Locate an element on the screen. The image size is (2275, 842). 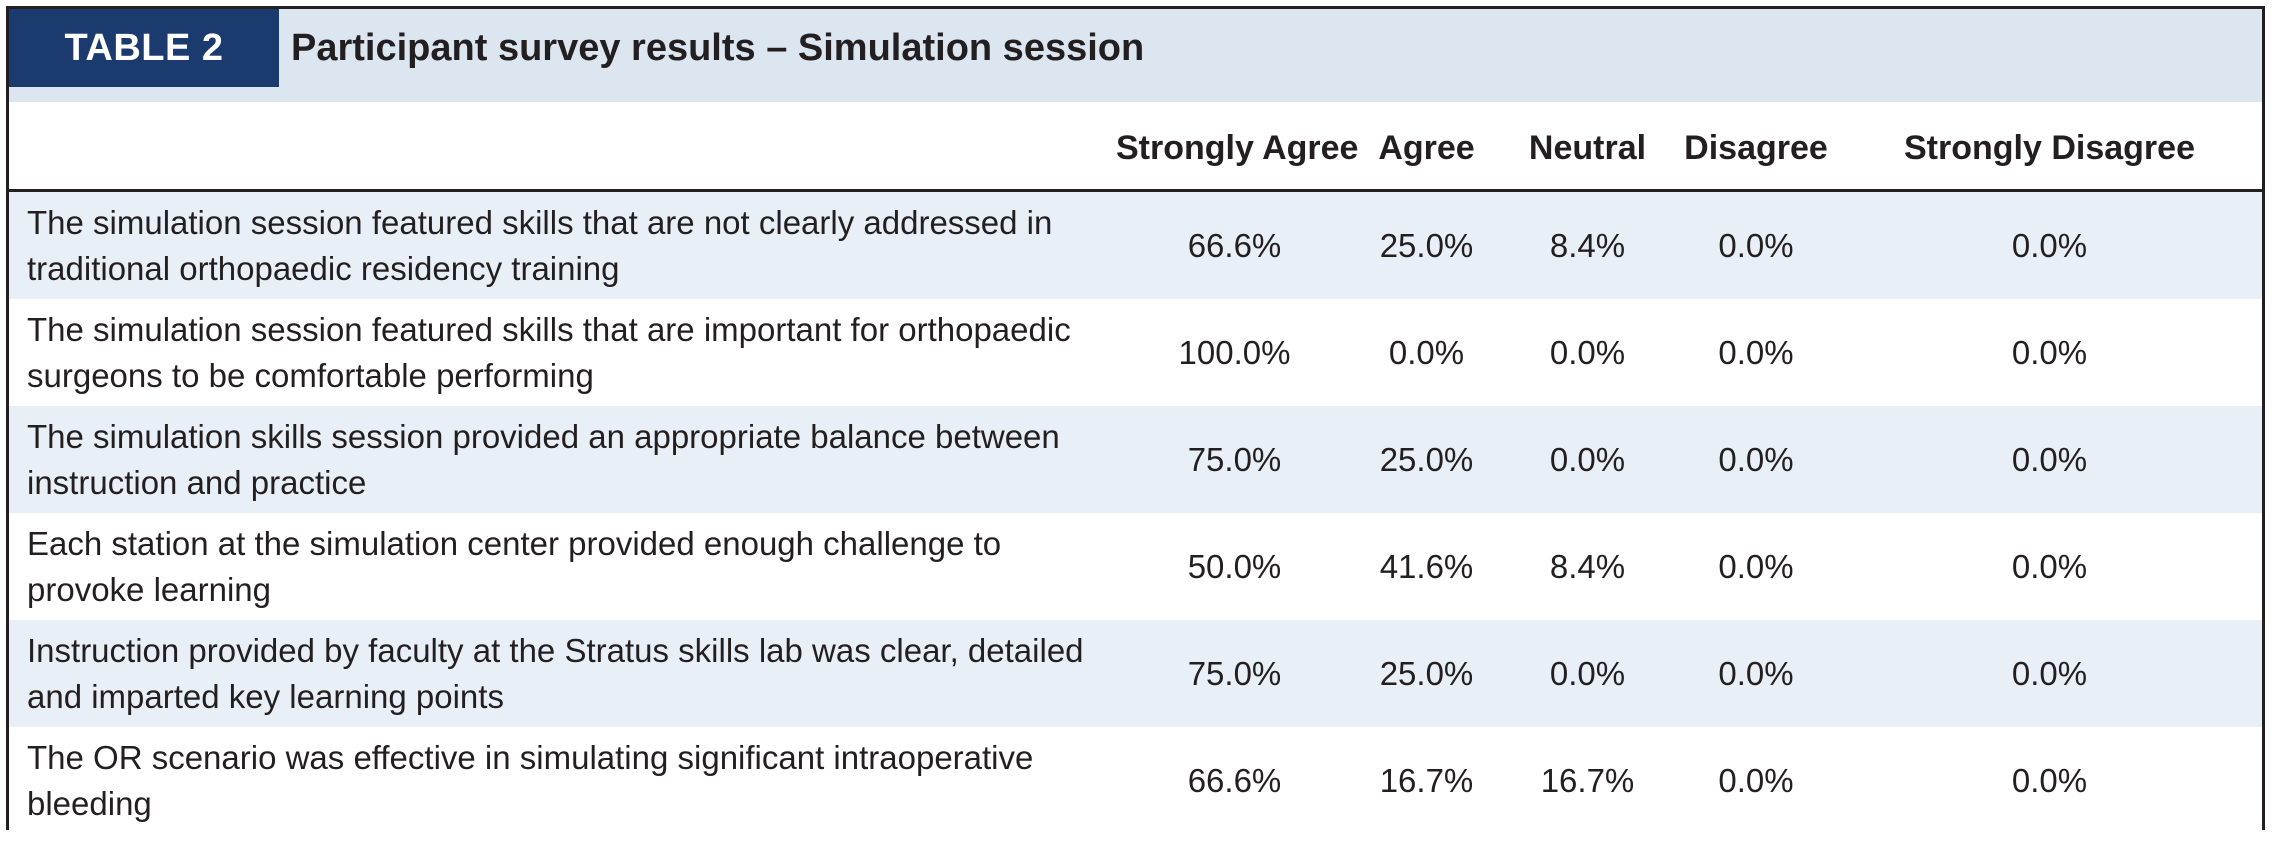
table-label: TABLE 2 is located at coordinates (144, 48).